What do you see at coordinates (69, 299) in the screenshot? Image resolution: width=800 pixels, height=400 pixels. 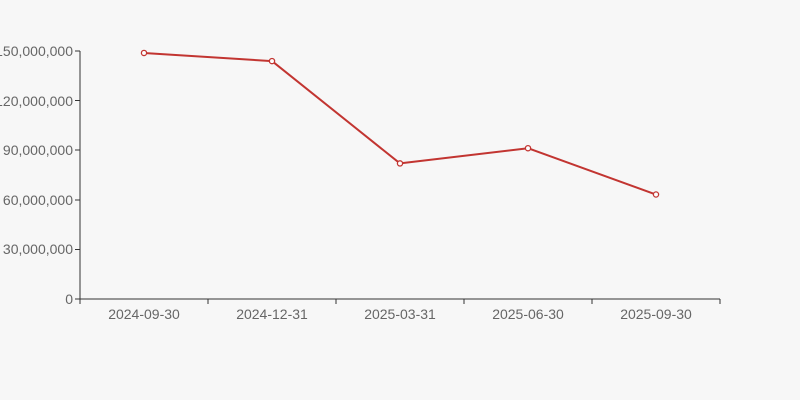 I see `y-axis-tick-label: 0` at bounding box center [69, 299].